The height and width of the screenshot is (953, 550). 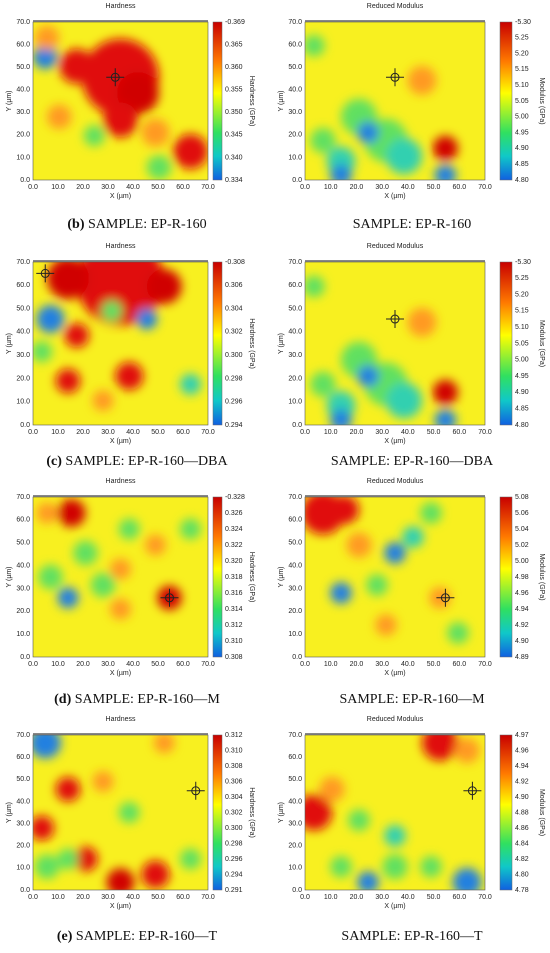 I want to click on colorbar, so click(x=506, y=101).